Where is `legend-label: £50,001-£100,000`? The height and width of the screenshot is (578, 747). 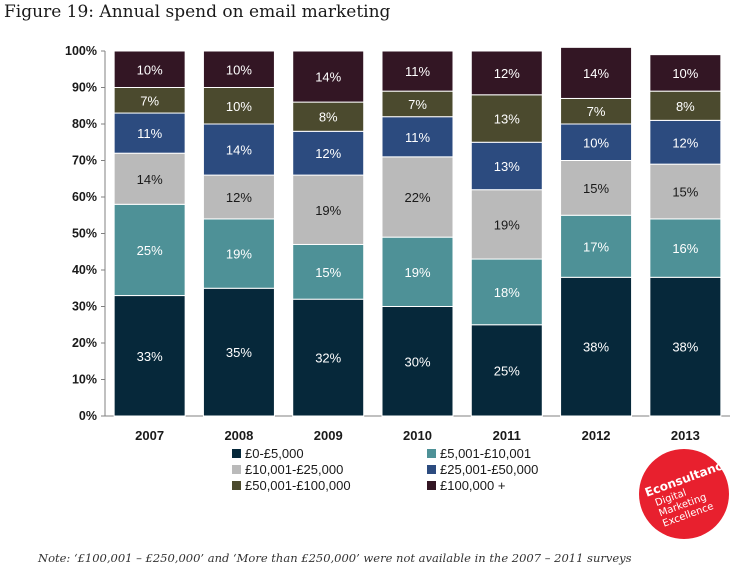 legend-label: £50,001-£100,000 is located at coordinates (298, 485).